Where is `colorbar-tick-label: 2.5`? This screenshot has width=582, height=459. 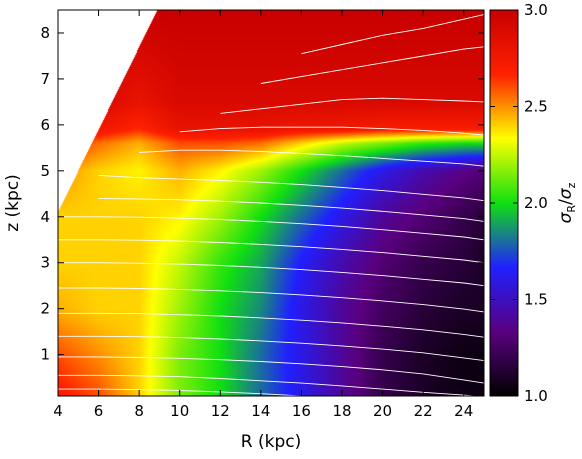 colorbar-tick-label: 2.5 is located at coordinates (536, 107).